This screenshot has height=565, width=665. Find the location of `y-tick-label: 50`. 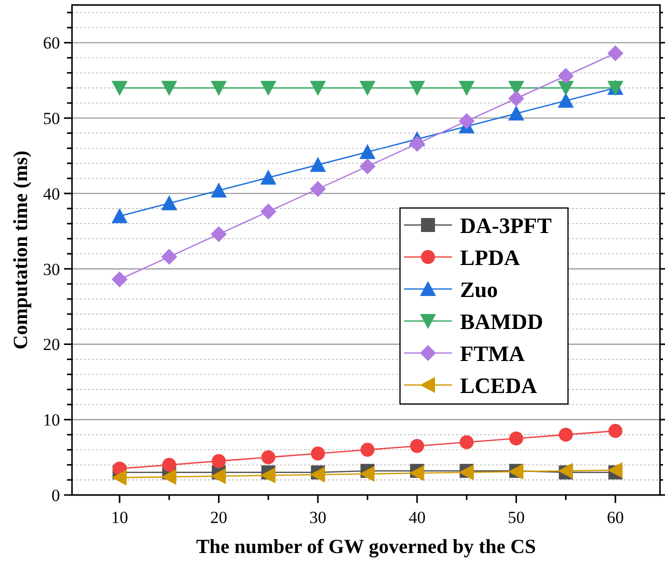

y-tick-label: 50 is located at coordinates (51, 118).